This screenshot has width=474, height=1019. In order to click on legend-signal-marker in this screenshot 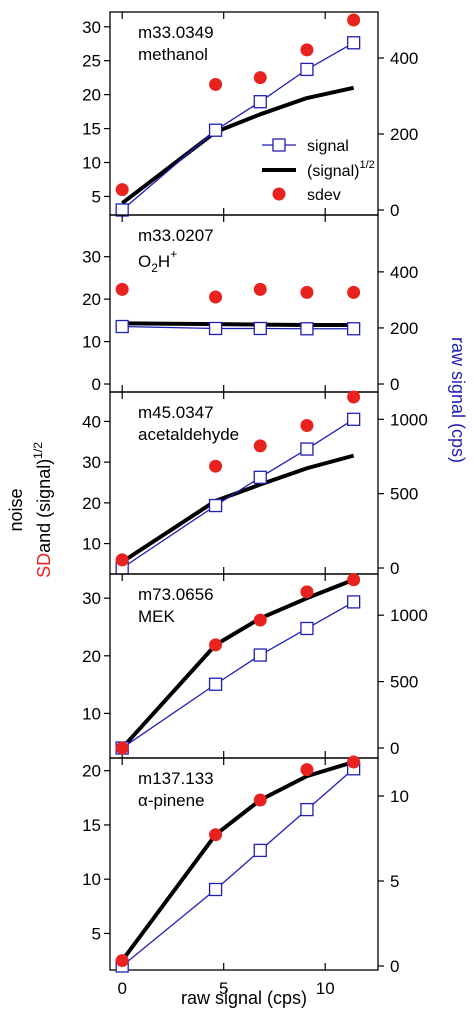, I will do `click(279, 145)`.